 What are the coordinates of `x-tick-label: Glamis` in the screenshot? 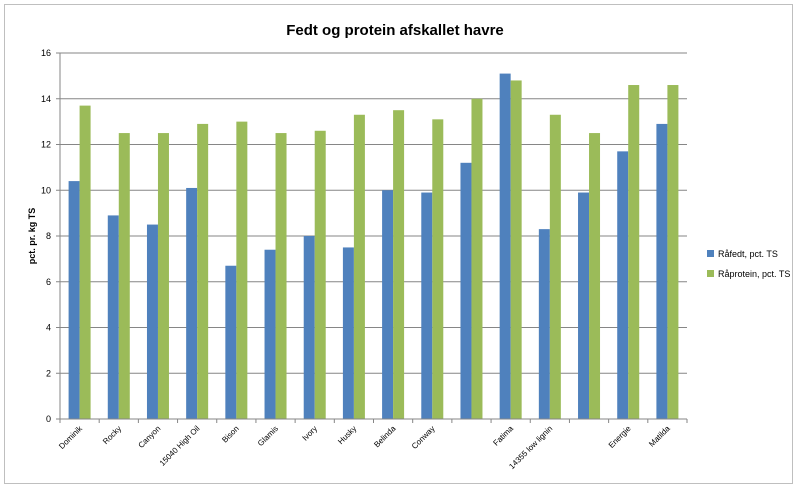 It's located at (268, 436).